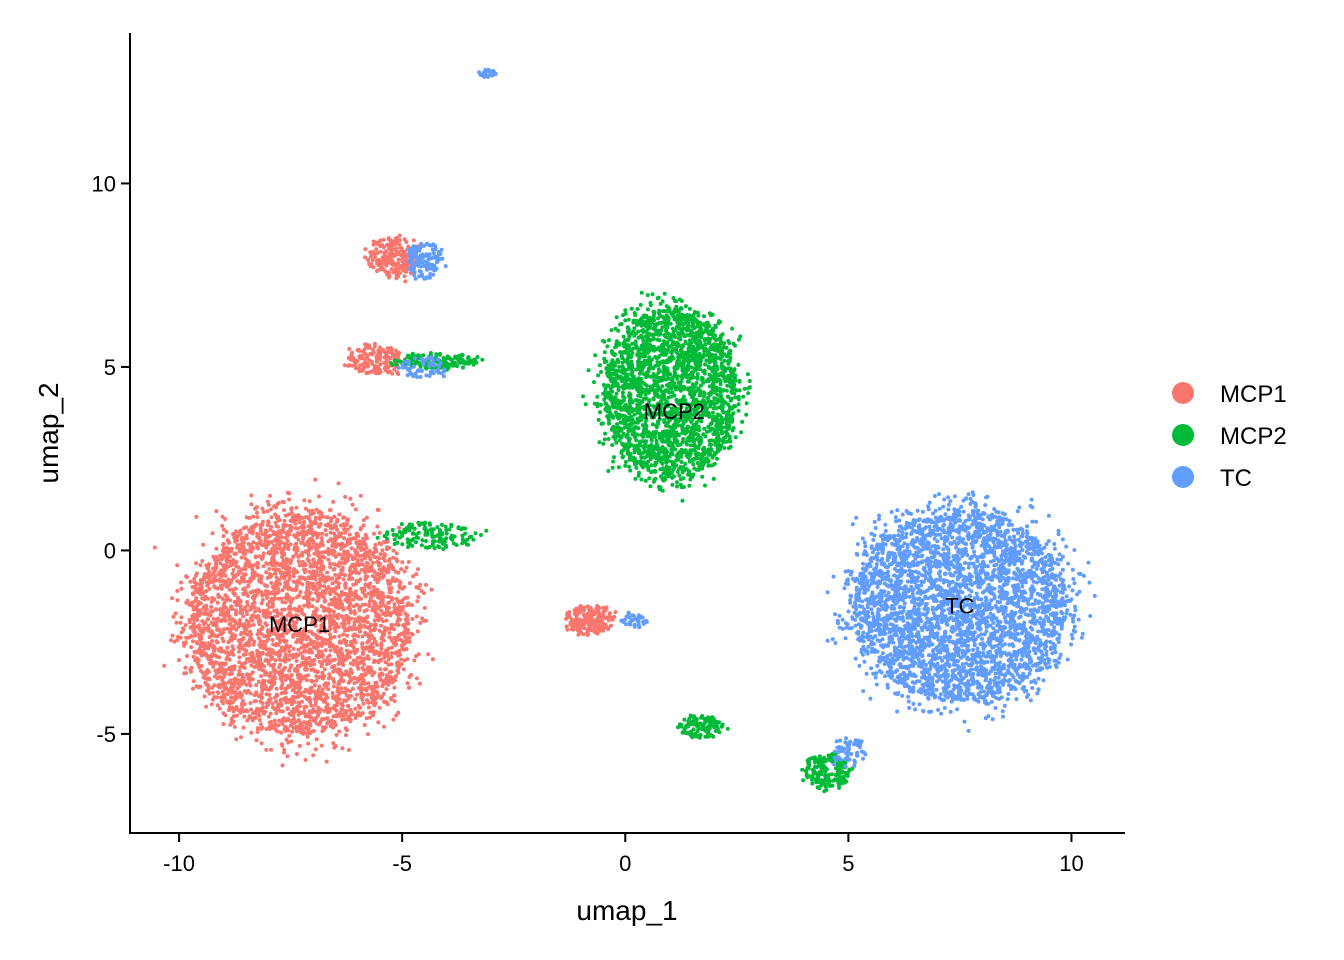  I want to click on cluster-mcp1-points, so click(376, 358).